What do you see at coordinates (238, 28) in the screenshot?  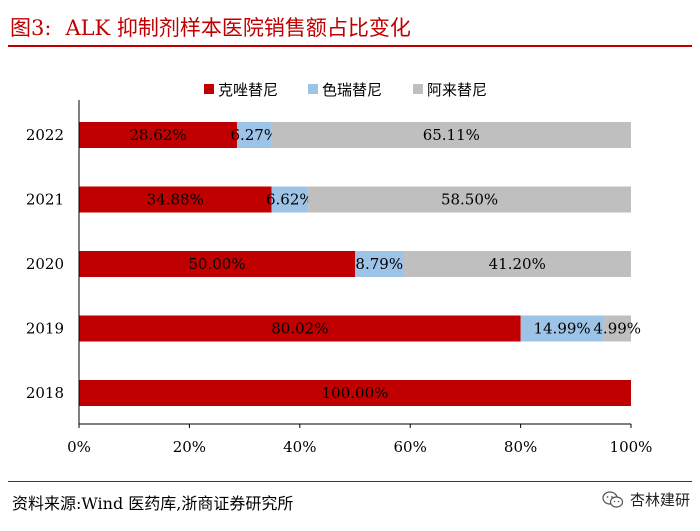 I see `figure-title: ALK 抑制剂样本医院销售额占比变化` at bounding box center [238, 28].